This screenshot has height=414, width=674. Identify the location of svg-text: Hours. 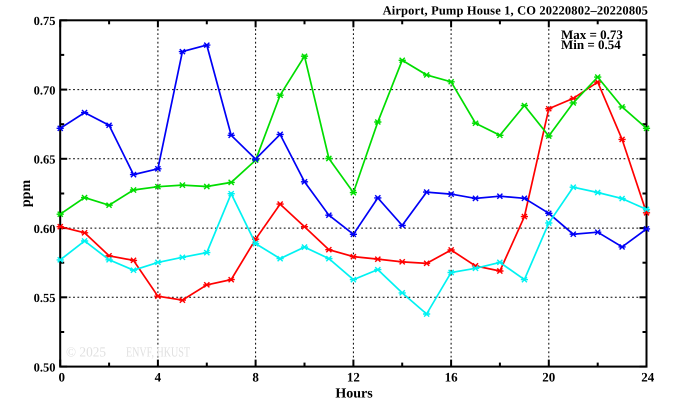
(354, 394).